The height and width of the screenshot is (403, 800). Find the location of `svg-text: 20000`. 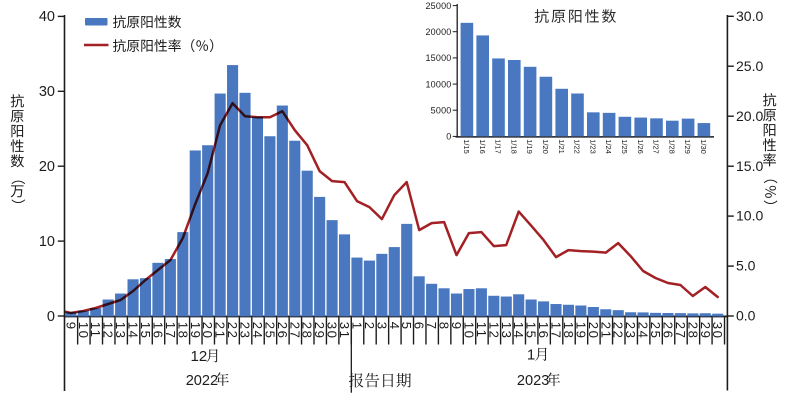

svg-text: 20000 is located at coordinates (438, 32).